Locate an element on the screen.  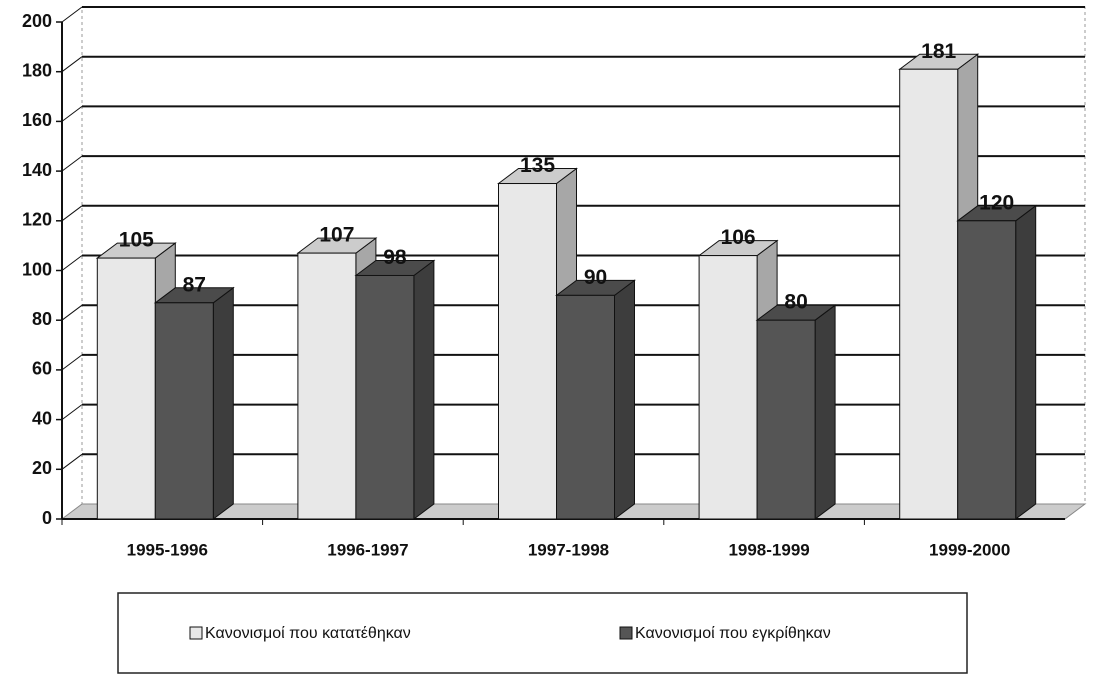
legend-box is located at coordinates (542, 633).